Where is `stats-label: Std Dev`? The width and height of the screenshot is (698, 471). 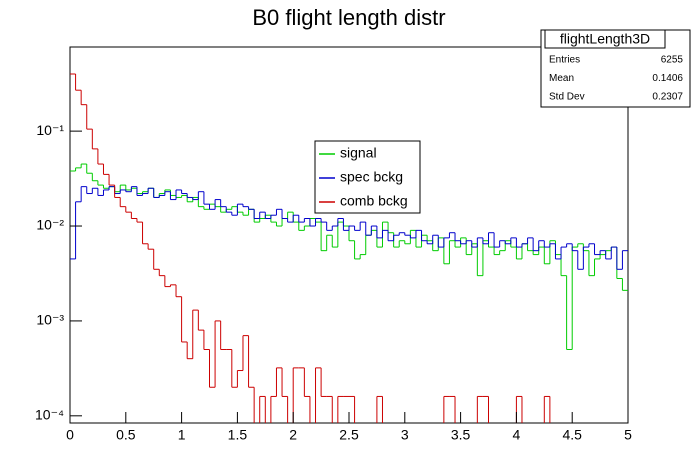
stats-label: Std Dev is located at coordinates (567, 97).